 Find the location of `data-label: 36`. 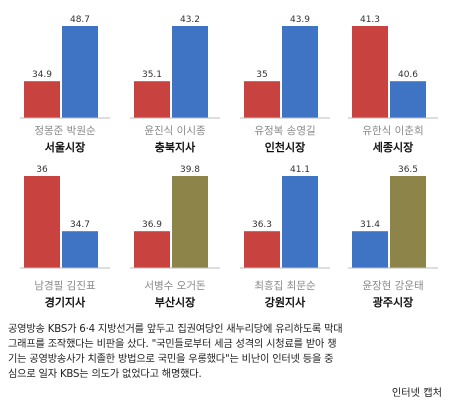

data-label: 36 is located at coordinates (42, 170).